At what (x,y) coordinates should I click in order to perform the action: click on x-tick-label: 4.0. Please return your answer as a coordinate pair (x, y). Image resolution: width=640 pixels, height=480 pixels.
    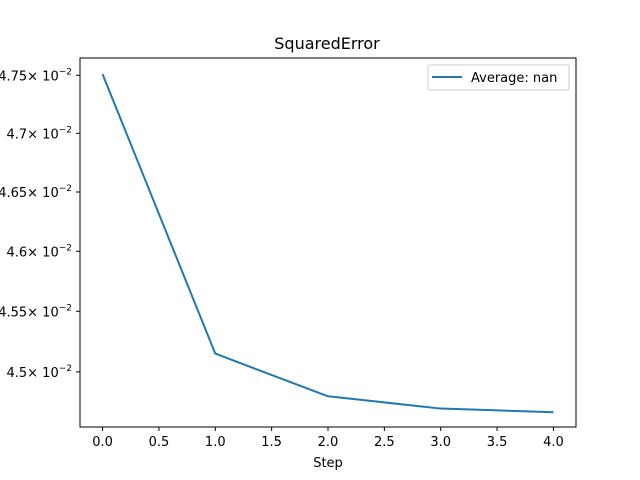
    Looking at the image, I should click on (553, 442).